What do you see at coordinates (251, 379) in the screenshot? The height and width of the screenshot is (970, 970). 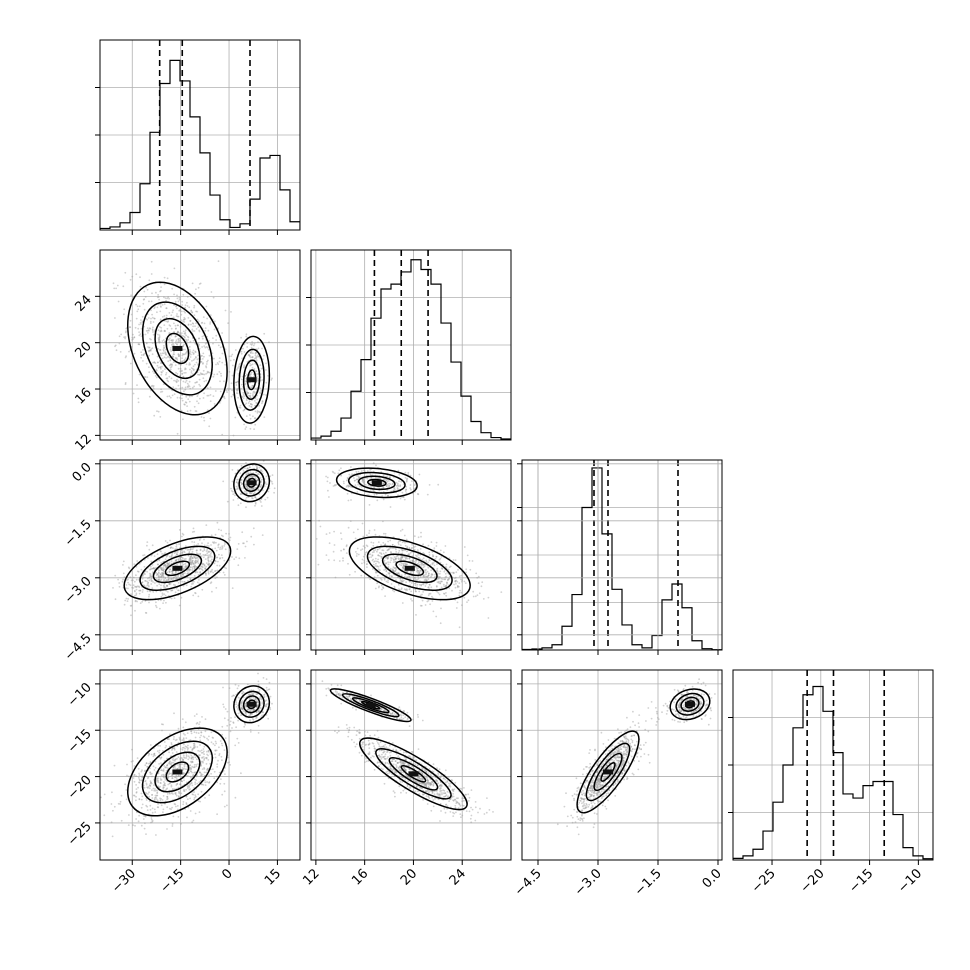 I see `density-contour` at bounding box center [251, 379].